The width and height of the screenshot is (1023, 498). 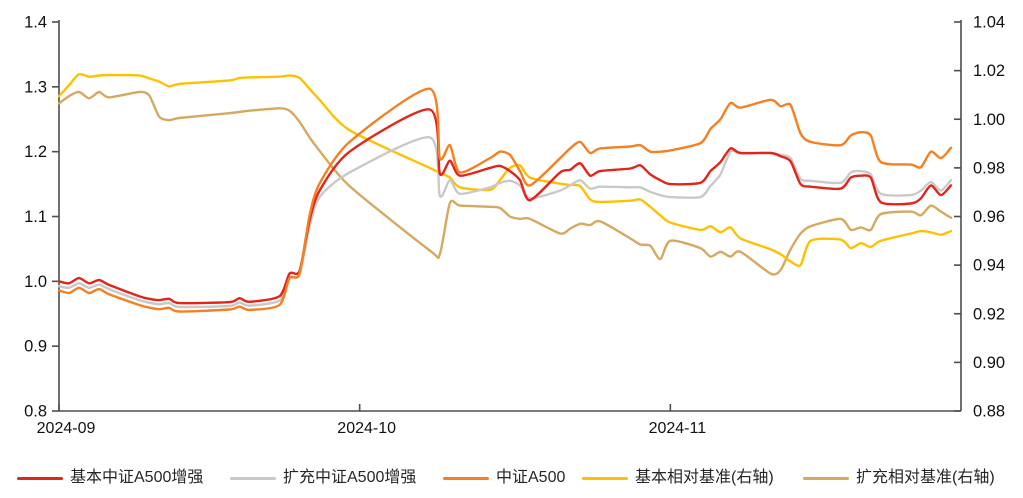 I want to click on x-tick-label: 2024-09, so click(x=66, y=428).